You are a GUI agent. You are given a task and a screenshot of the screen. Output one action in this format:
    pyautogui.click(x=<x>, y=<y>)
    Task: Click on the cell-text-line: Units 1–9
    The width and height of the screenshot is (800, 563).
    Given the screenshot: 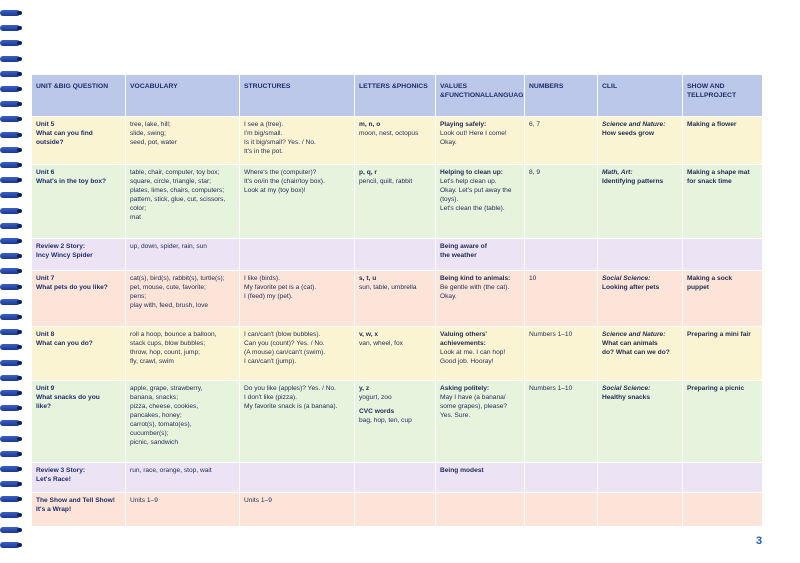 What is the action you would take?
    pyautogui.click(x=144, y=500)
    